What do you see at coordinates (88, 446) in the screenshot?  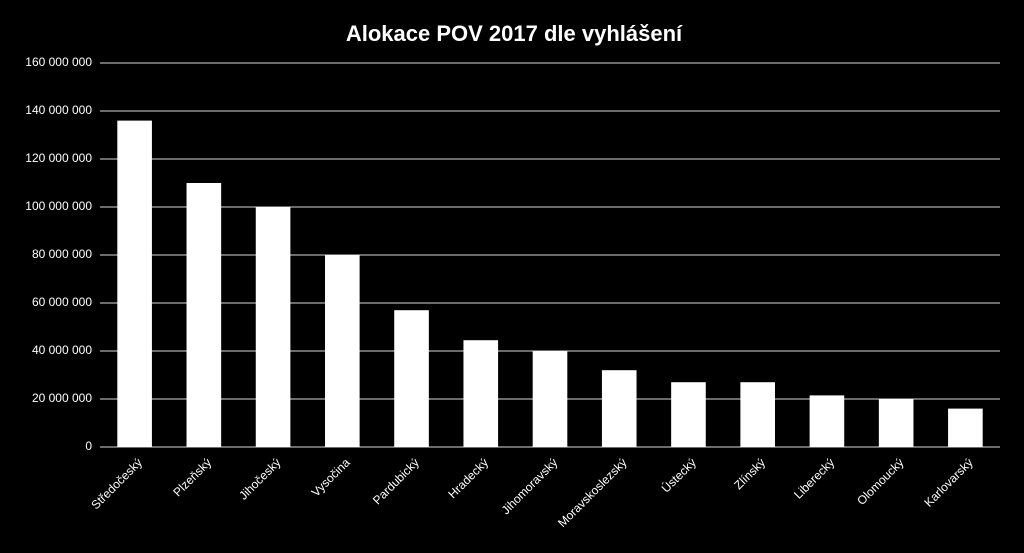 I see `y-tick-label: 0` at bounding box center [88, 446].